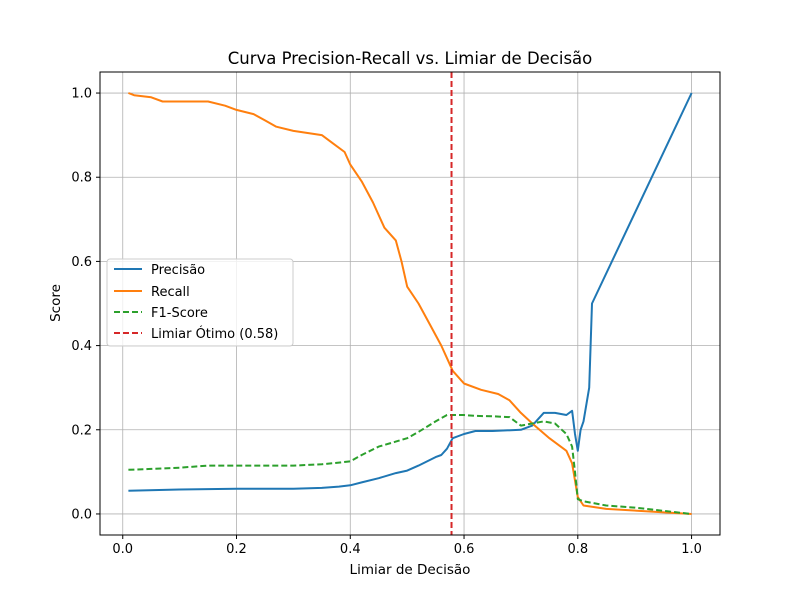  Describe the element at coordinates (81, 346) in the screenshot. I see `y-tick-label: 0.4` at that location.